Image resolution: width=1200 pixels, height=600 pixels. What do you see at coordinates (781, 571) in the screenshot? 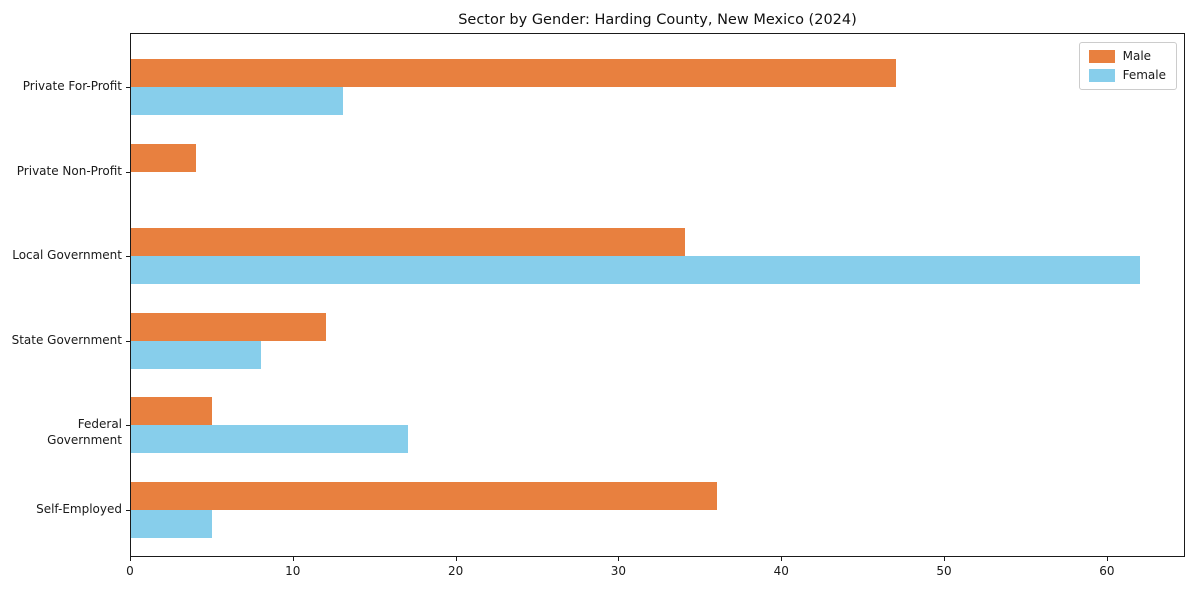
I see `x-tick-label: 40` at bounding box center [781, 571].